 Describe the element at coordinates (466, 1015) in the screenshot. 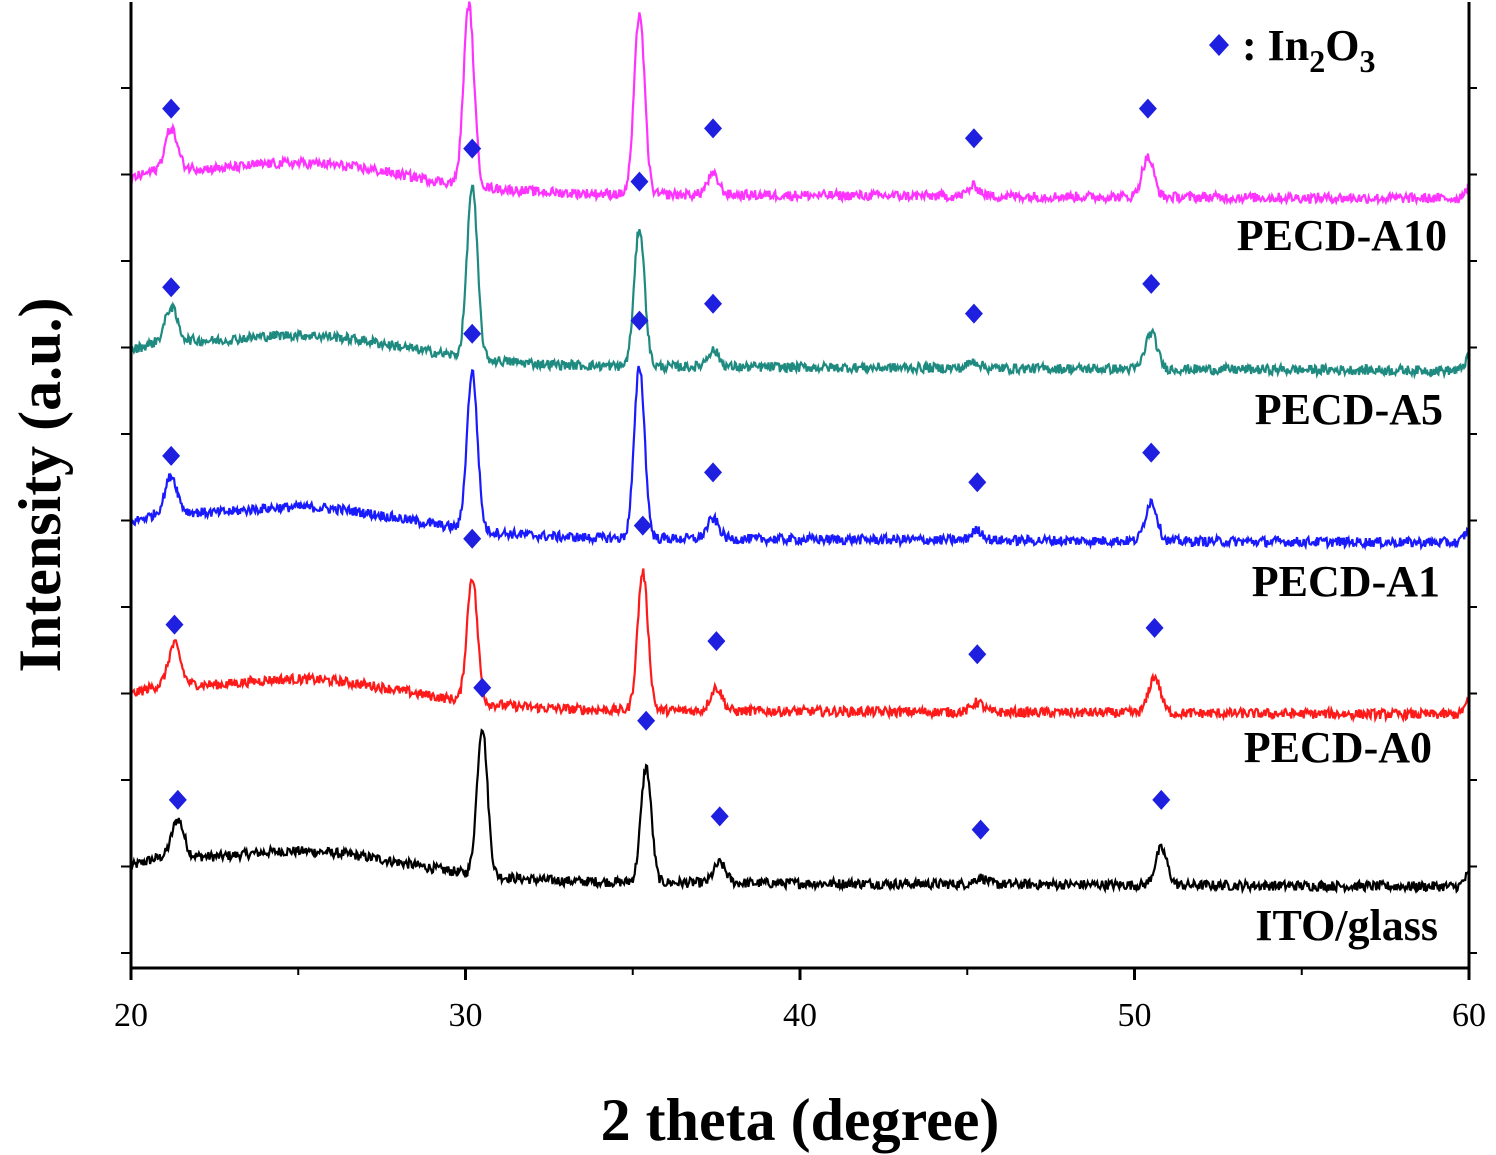

I see `x-tick-label: 30` at that location.